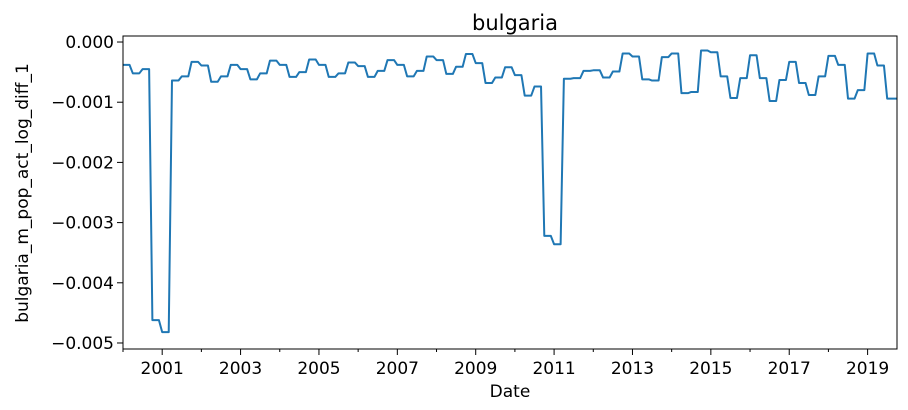 Image resolution: width=908 pixels, height=410 pixels. What do you see at coordinates (510, 392) in the screenshot?
I see `x-axis-label: Date` at bounding box center [510, 392].